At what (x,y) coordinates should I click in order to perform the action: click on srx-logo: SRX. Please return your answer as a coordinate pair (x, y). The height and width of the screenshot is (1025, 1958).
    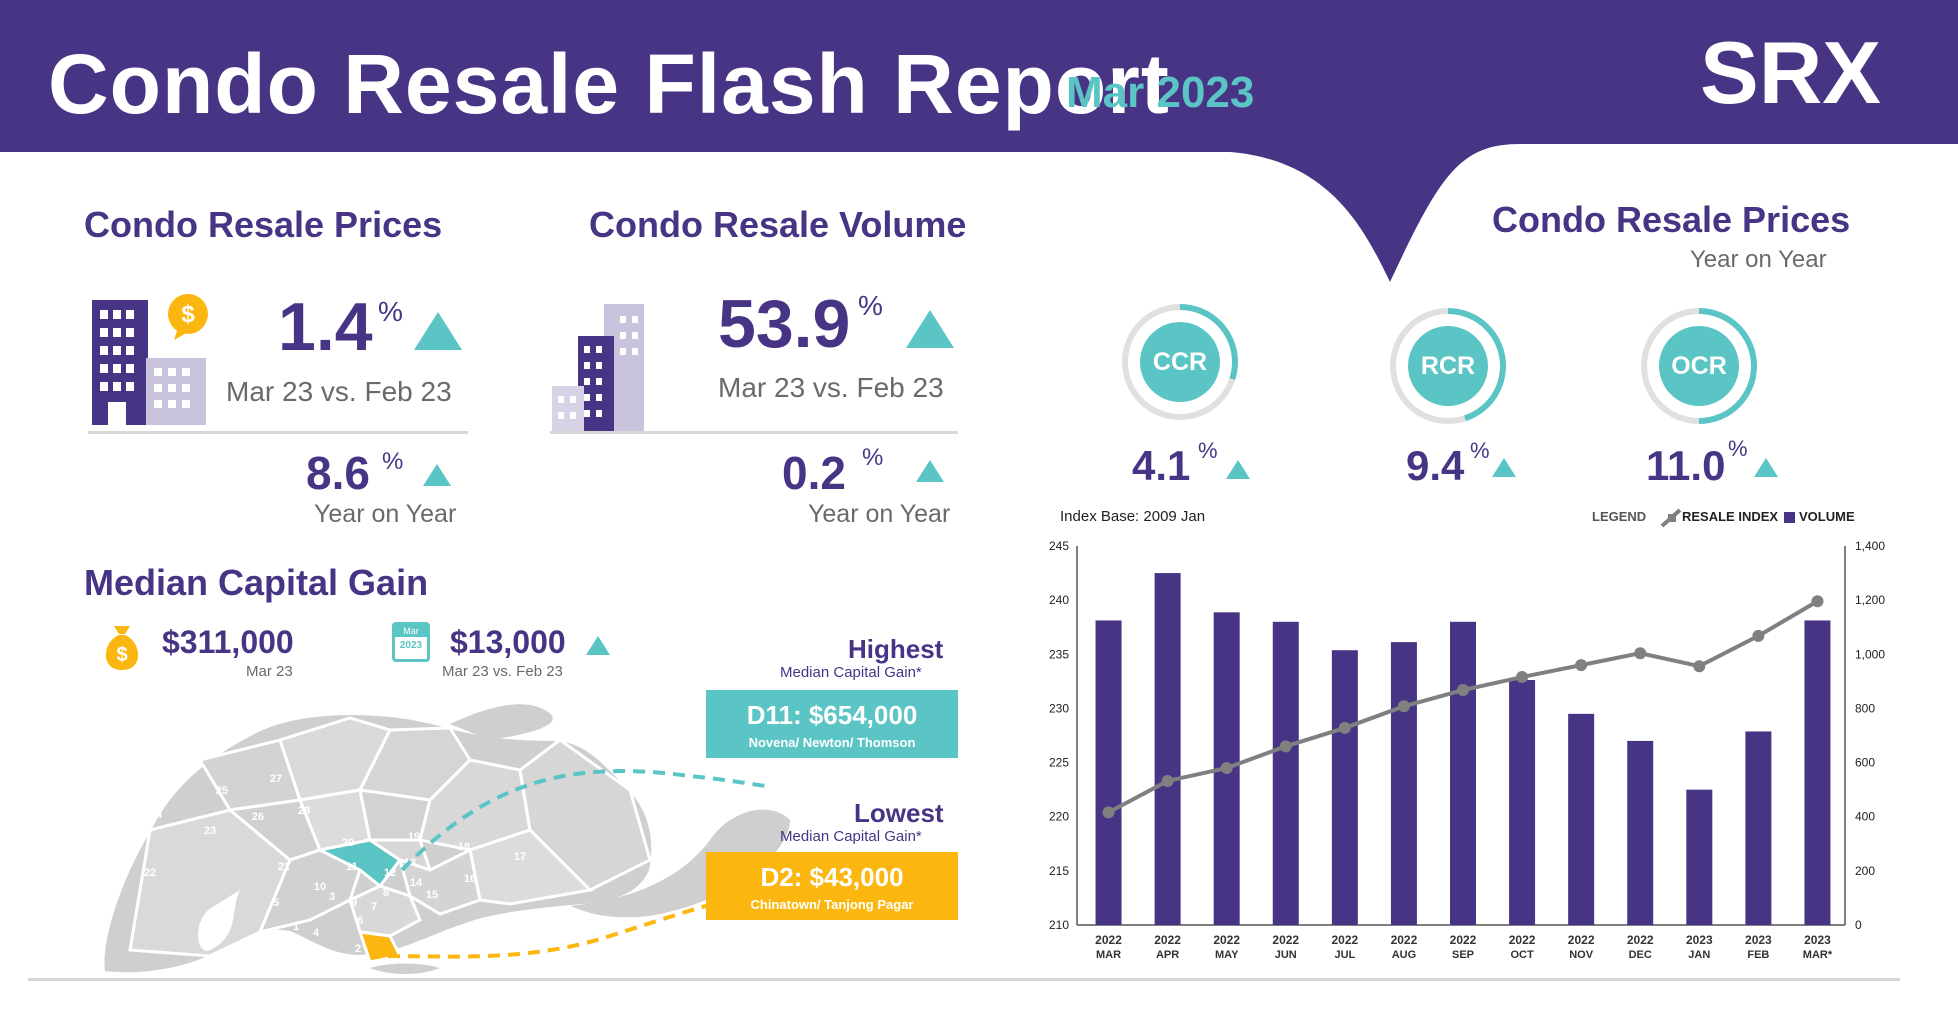
    Looking at the image, I should click on (1790, 73).